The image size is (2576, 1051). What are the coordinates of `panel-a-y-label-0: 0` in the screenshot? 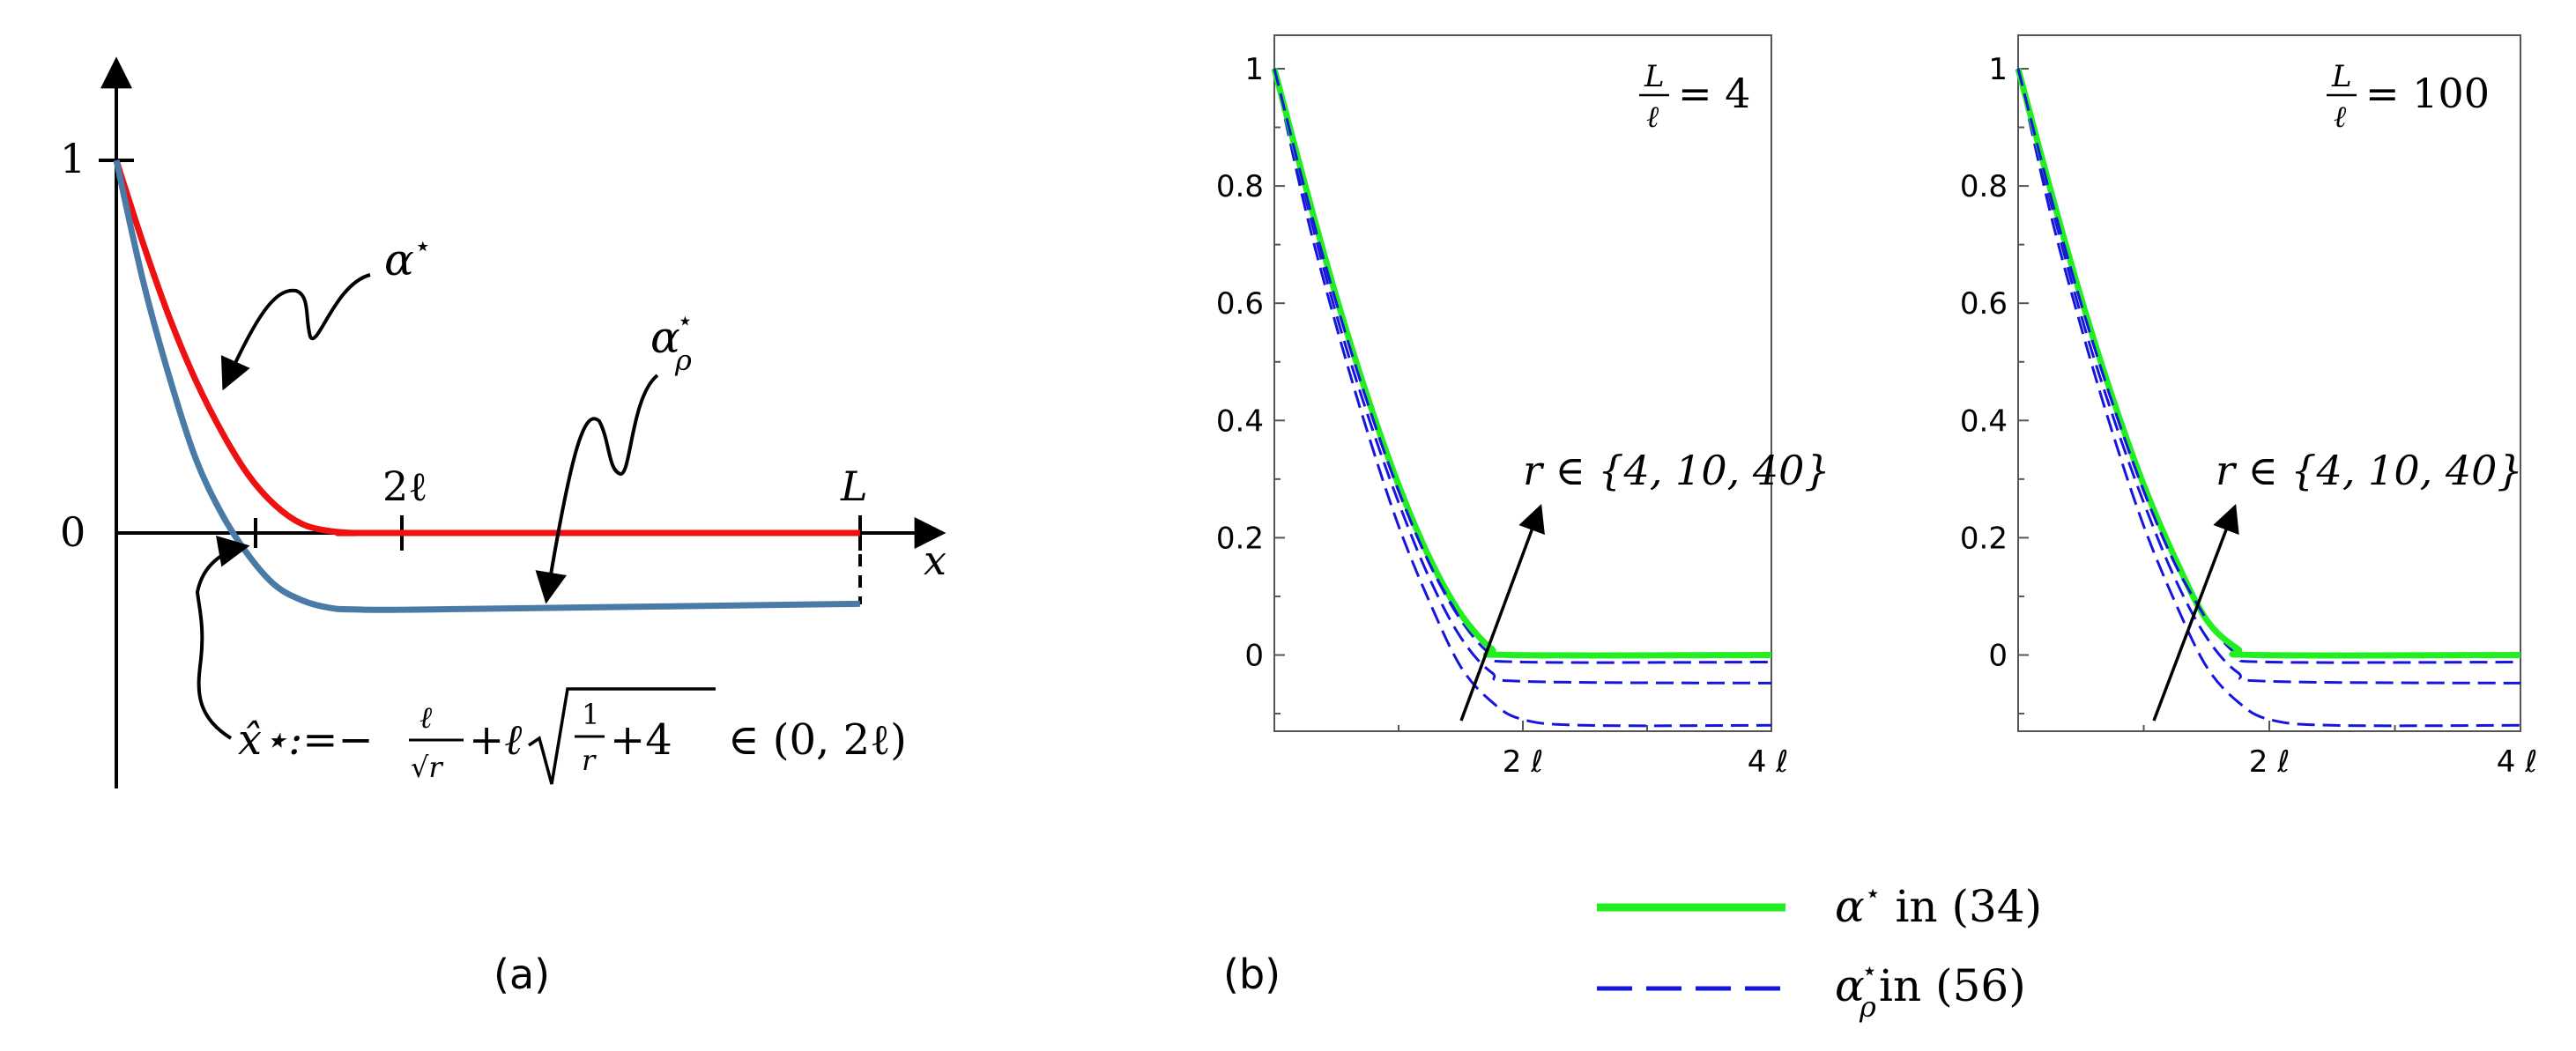 It's located at (72, 532).